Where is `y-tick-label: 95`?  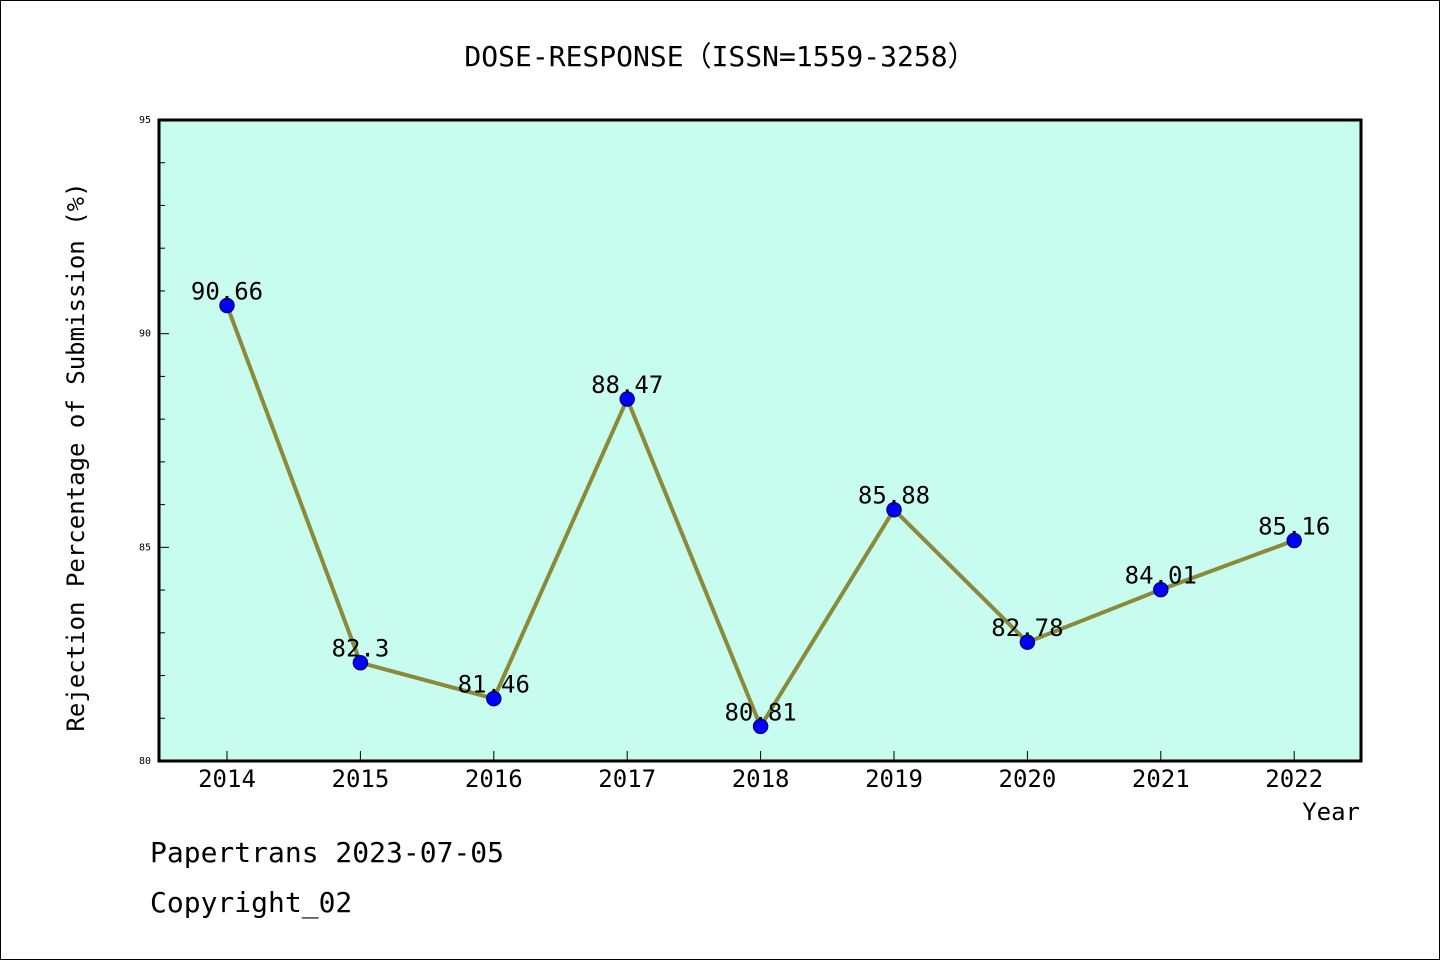
y-tick-label: 95 is located at coordinates (145, 120).